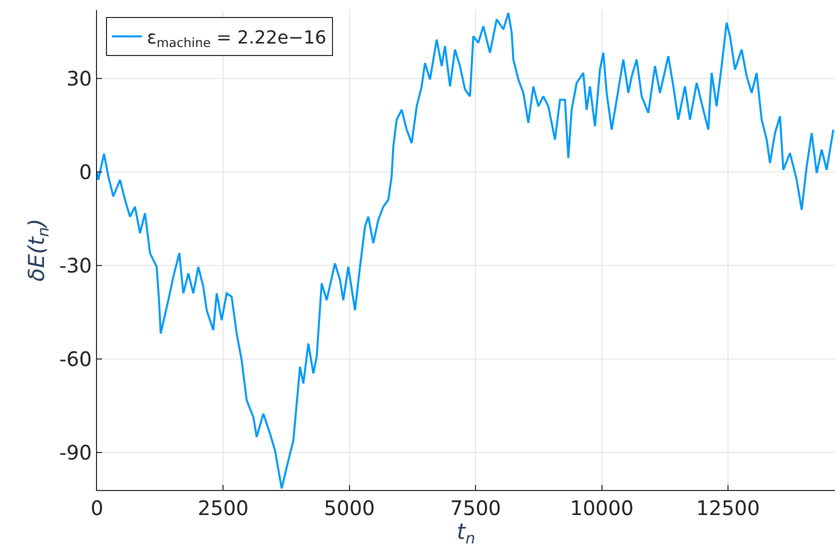  Describe the element at coordinates (476, 508) in the screenshot. I see `x-tick-label: 7500` at that location.